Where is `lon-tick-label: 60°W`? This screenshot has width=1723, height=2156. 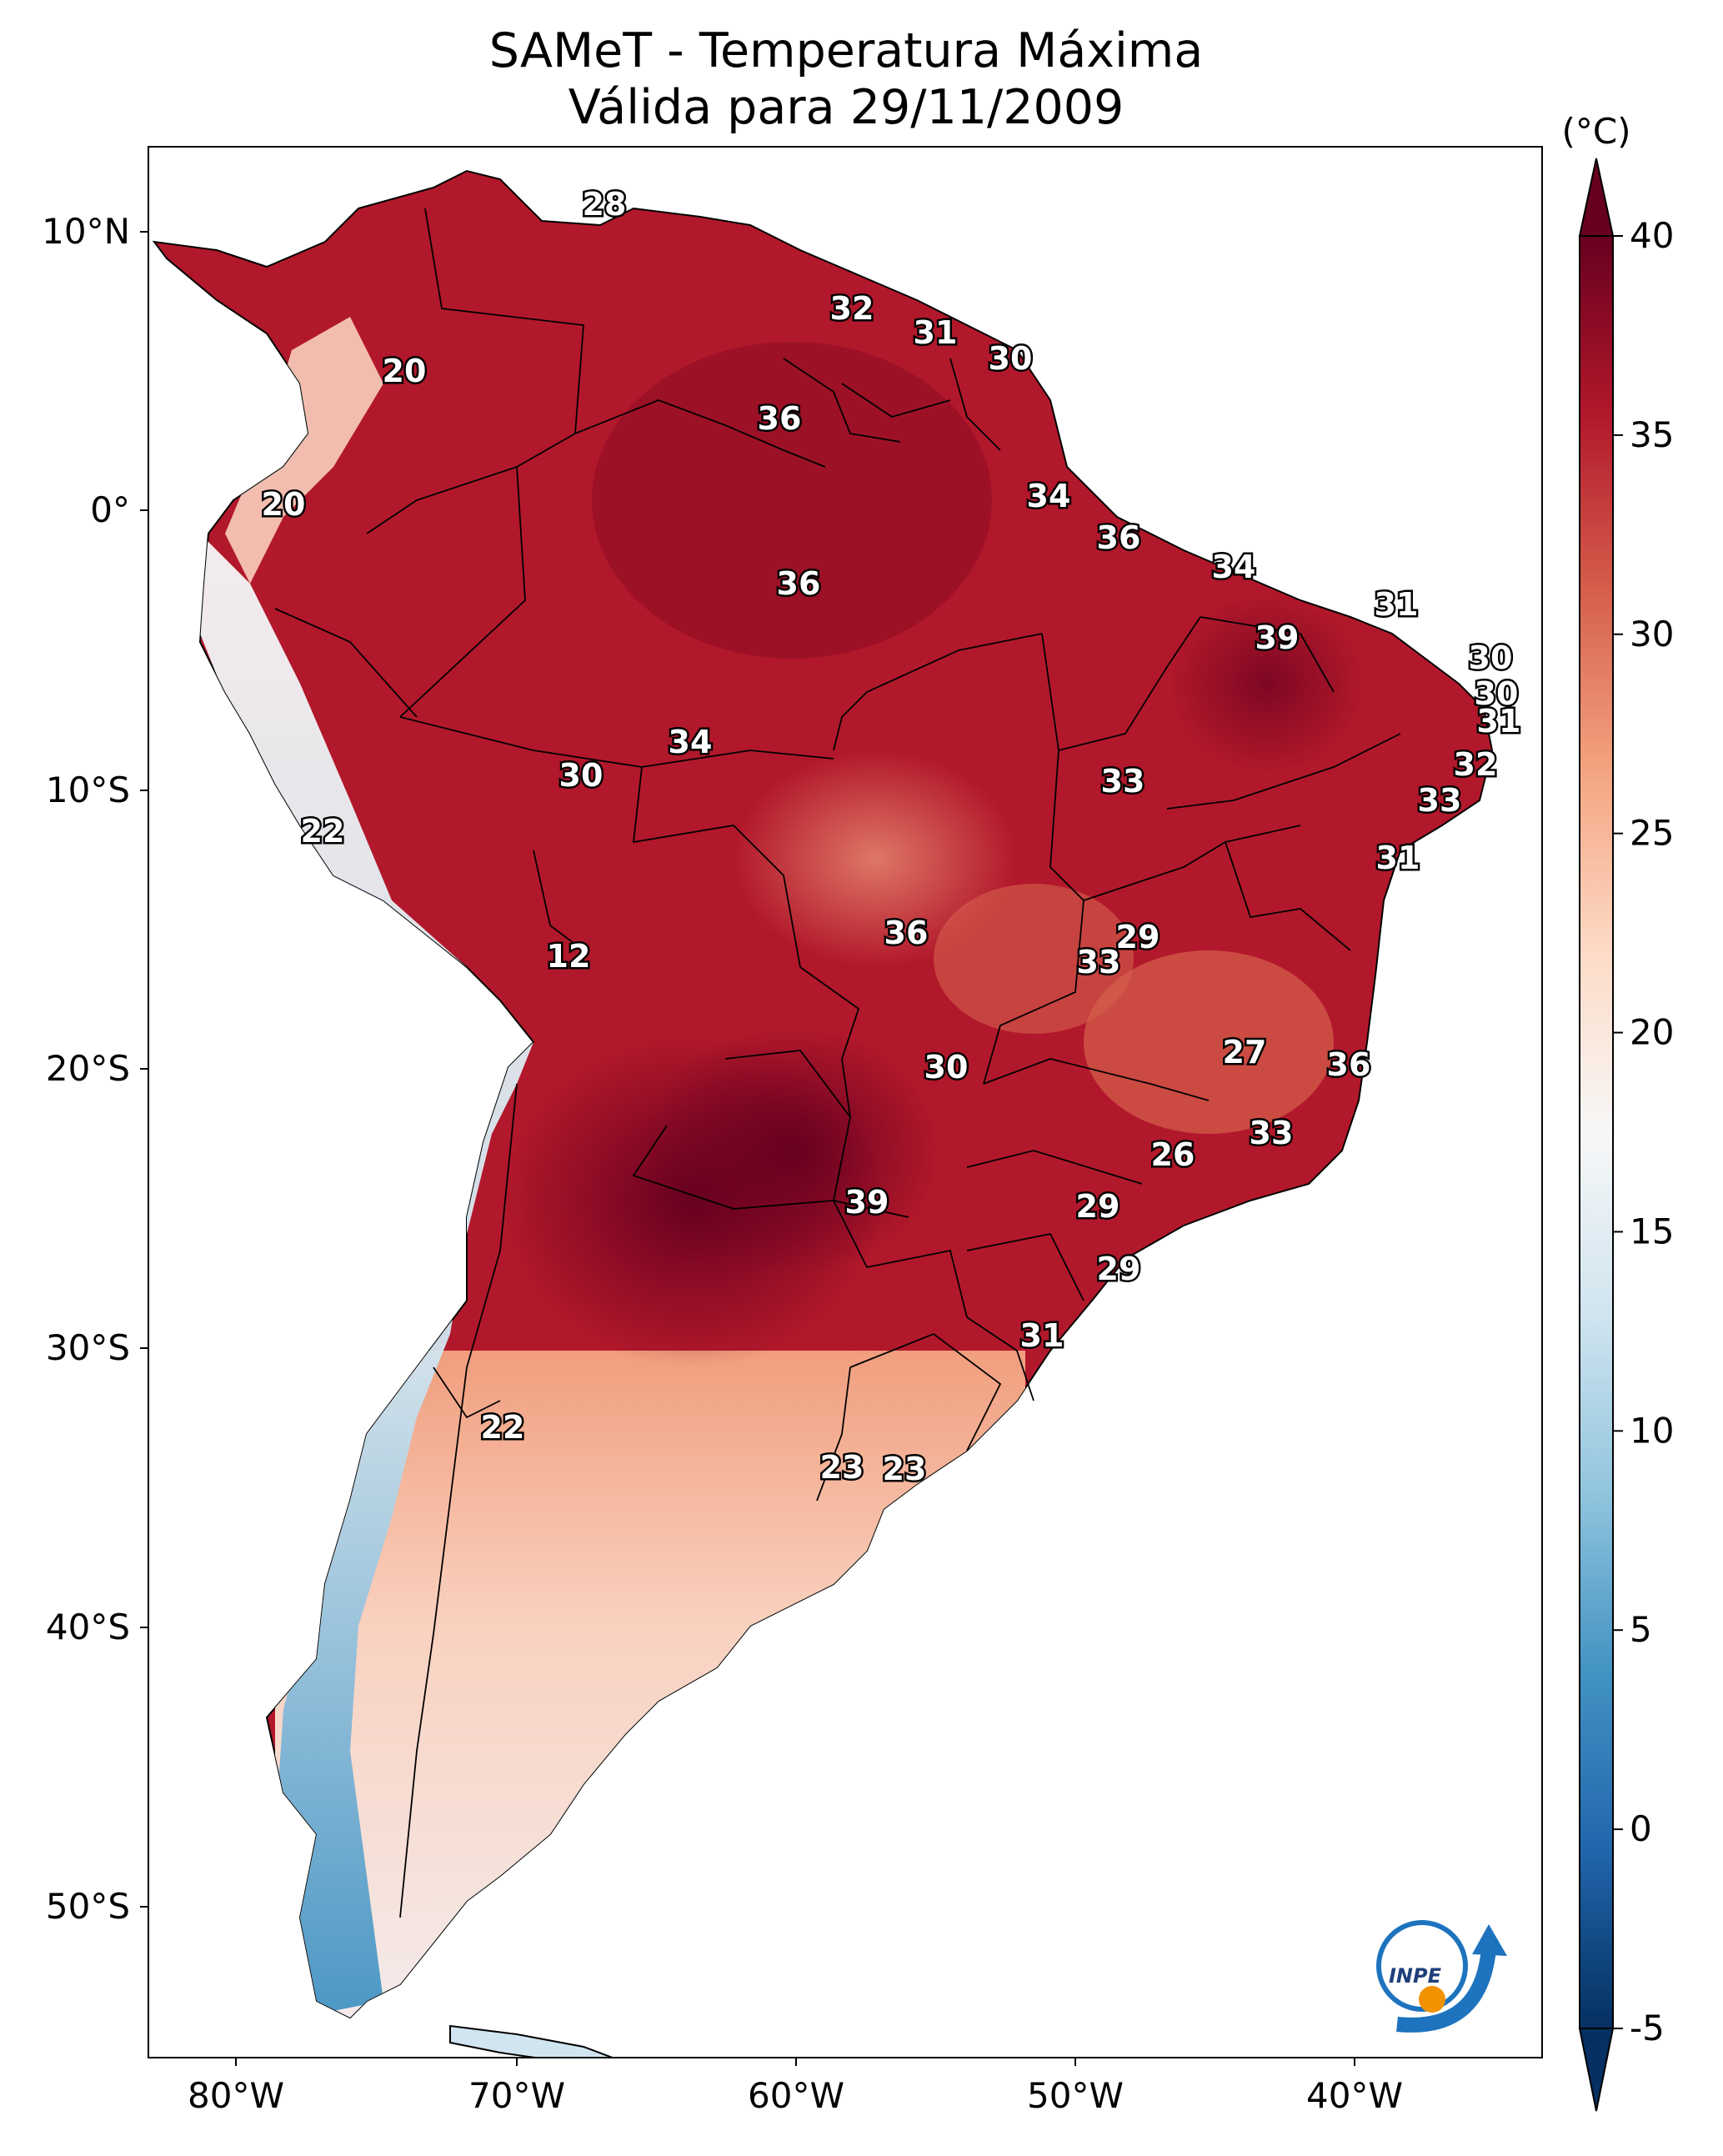 lon-tick-label: 60°W is located at coordinates (796, 2095).